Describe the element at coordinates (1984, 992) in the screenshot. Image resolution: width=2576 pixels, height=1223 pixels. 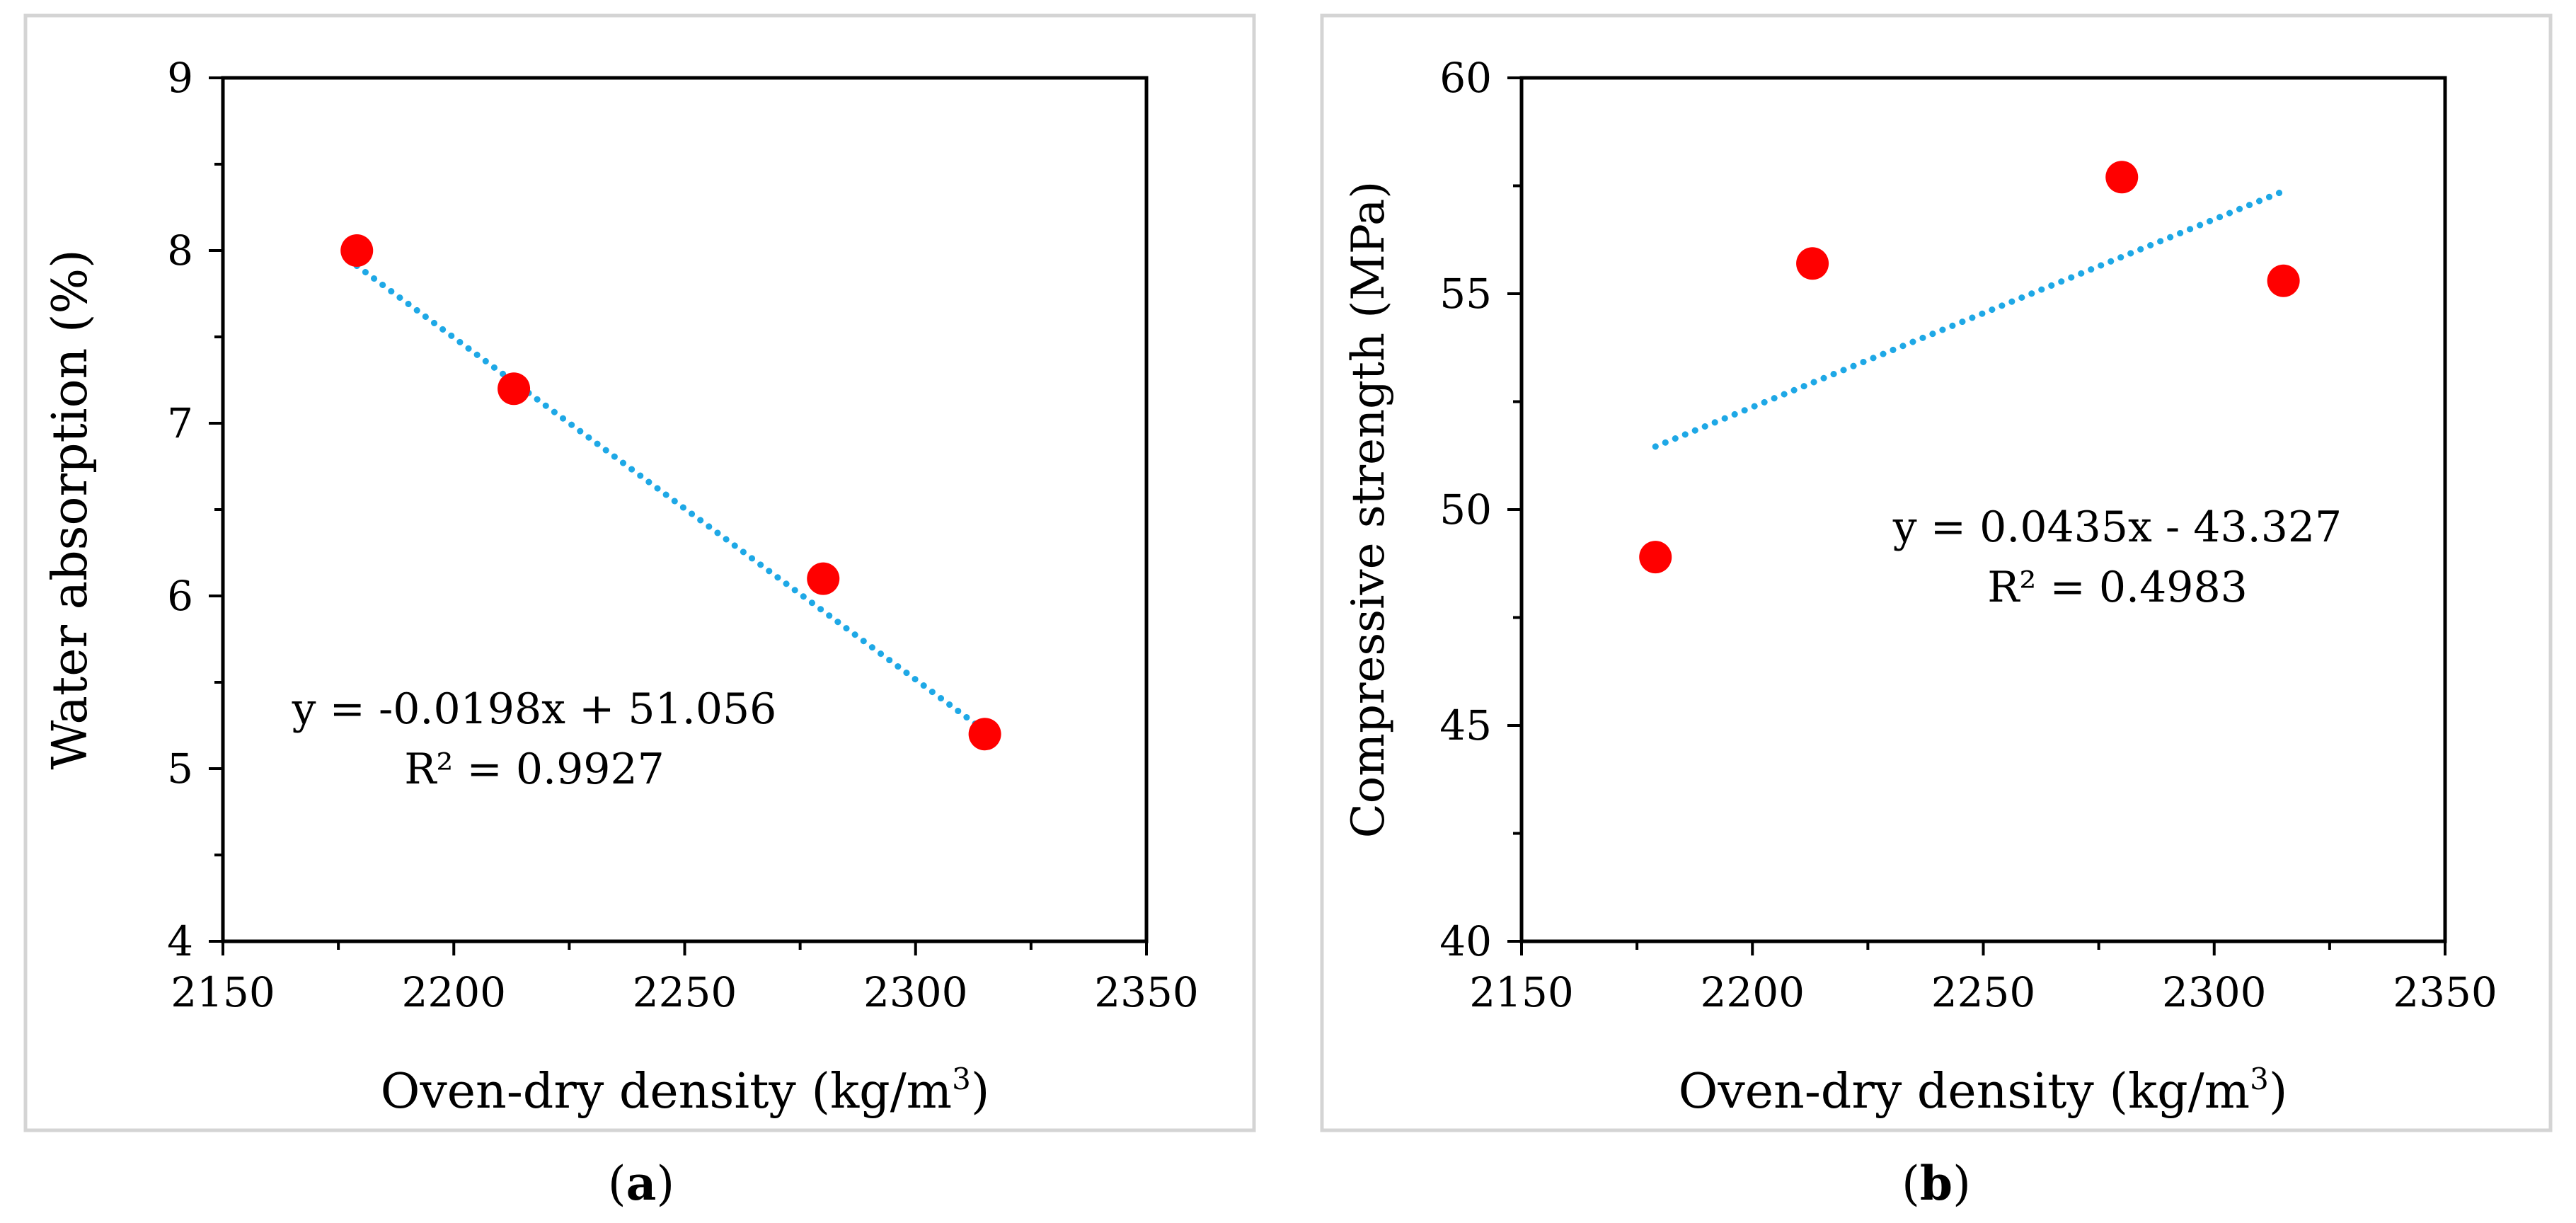
I see `panel-b-x-tick-label: 2250` at that location.